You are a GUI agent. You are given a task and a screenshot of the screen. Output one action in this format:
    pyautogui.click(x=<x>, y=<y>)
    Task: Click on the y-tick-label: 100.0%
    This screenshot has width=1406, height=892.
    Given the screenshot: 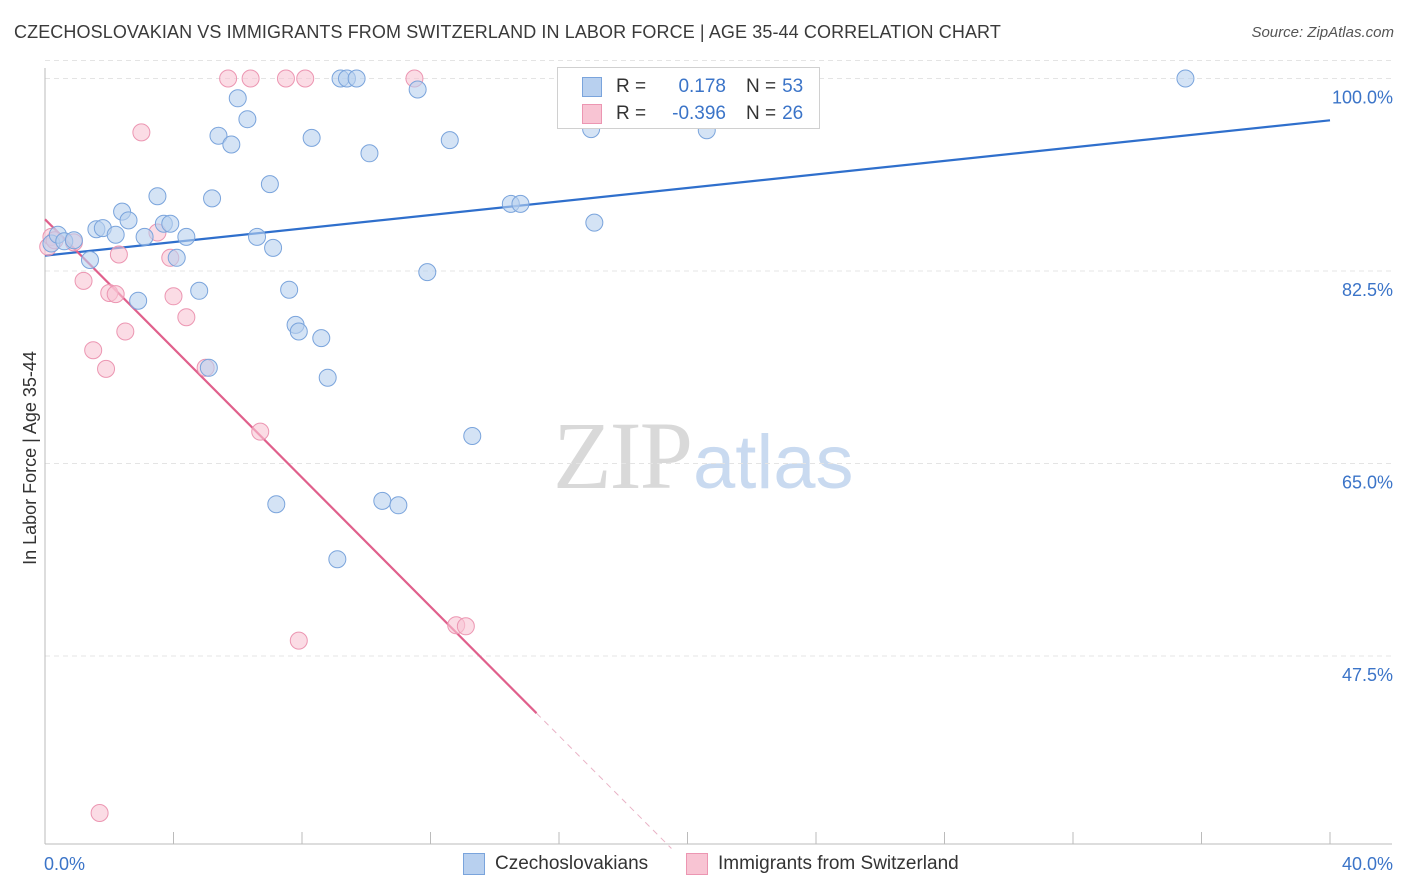 What is the action you would take?
    pyautogui.click(x=1362, y=98)
    